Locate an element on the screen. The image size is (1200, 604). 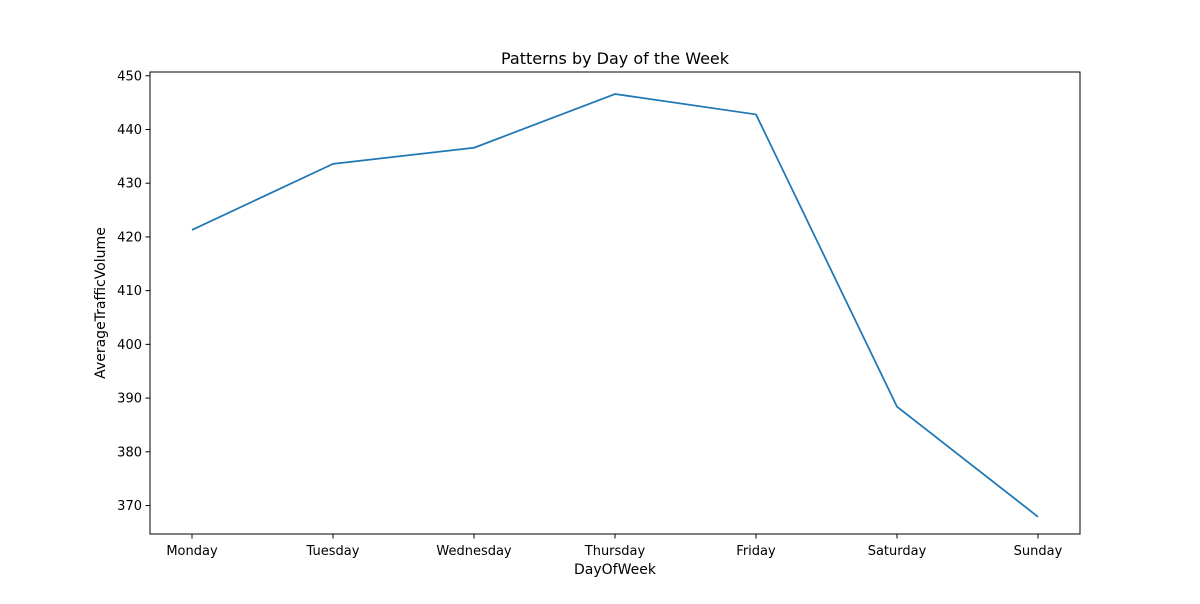
y-axis-label: AverageTrafficVolume is located at coordinates (101, 303).